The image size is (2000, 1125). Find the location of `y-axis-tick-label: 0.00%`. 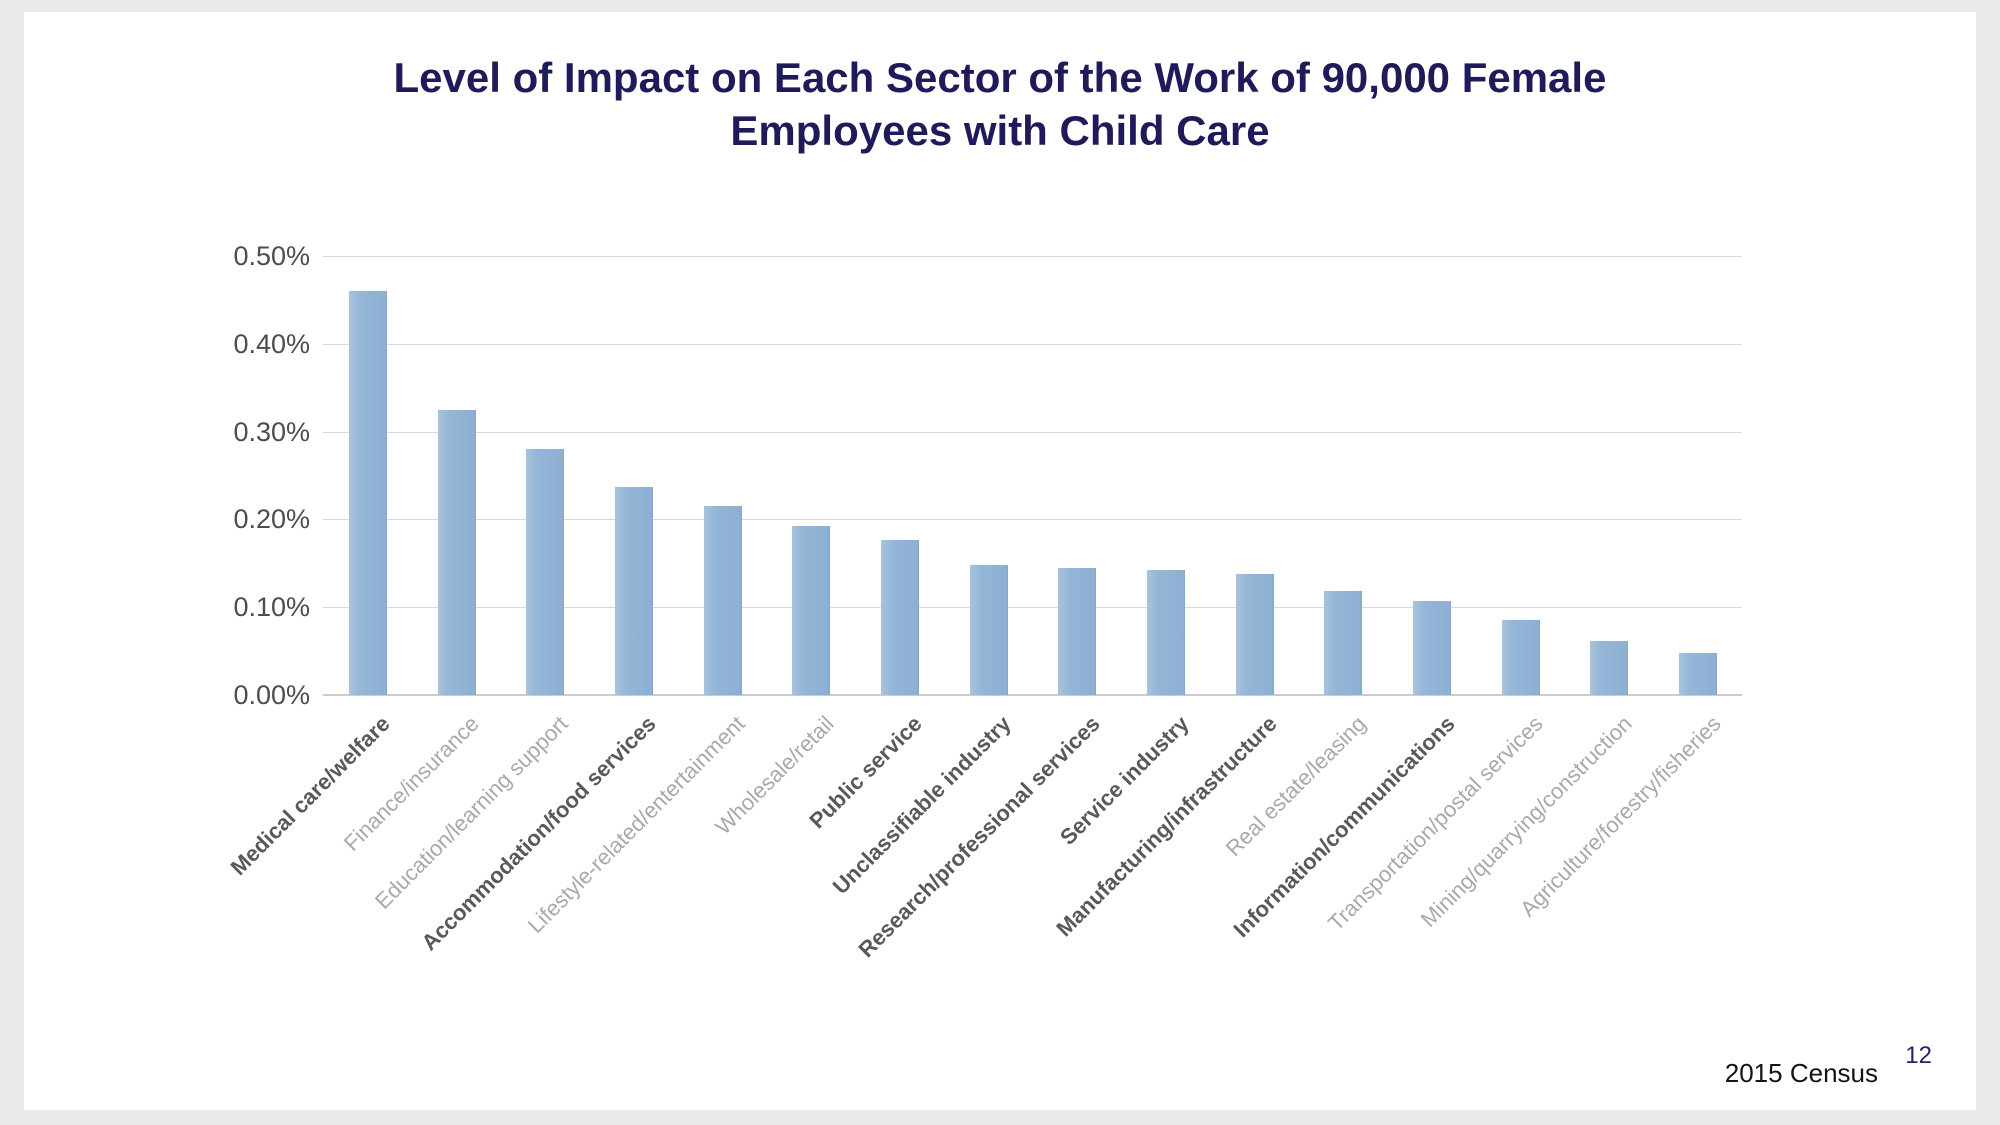

y-axis-tick-label: 0.00% is located at coordinates (271, 695).